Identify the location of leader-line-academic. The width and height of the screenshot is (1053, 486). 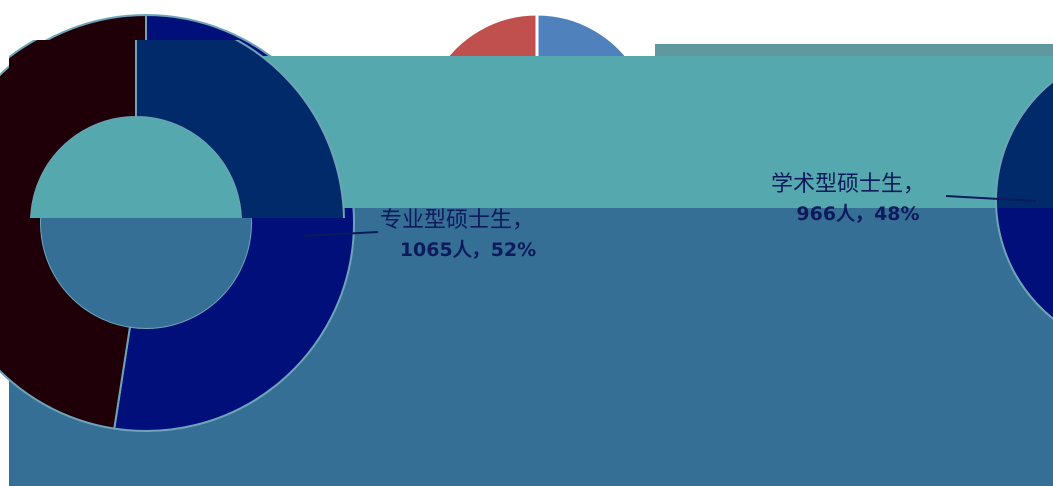
(991, 198).